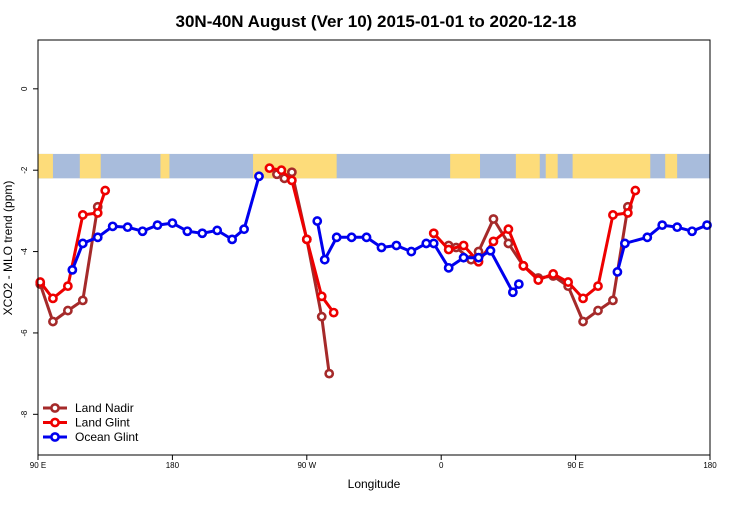 The image size is (750, 505). Describe the element at coordinates (24, 170) in the screenshot. I see `y-tick-label: -2` at that location.